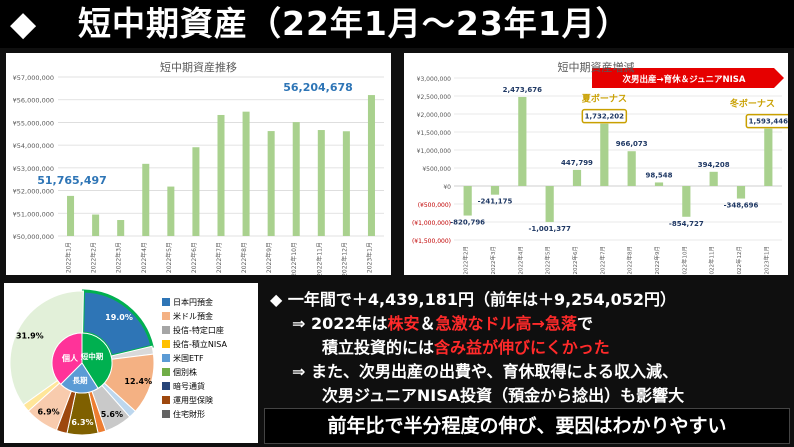 Image resolution: width=794 pixels, height=447 pixels. What do you see at coordinates (741, 206) in the screenshot?
I see `data-label: -348,696` at bounding box center [741, 206].